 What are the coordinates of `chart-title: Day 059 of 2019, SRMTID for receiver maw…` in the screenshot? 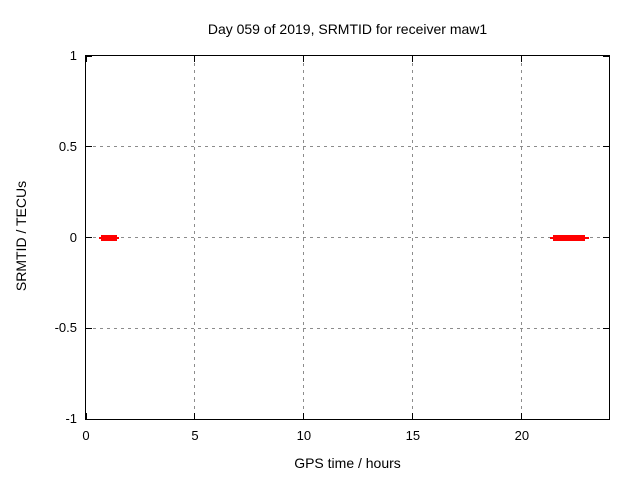 It's located at (347, 29).